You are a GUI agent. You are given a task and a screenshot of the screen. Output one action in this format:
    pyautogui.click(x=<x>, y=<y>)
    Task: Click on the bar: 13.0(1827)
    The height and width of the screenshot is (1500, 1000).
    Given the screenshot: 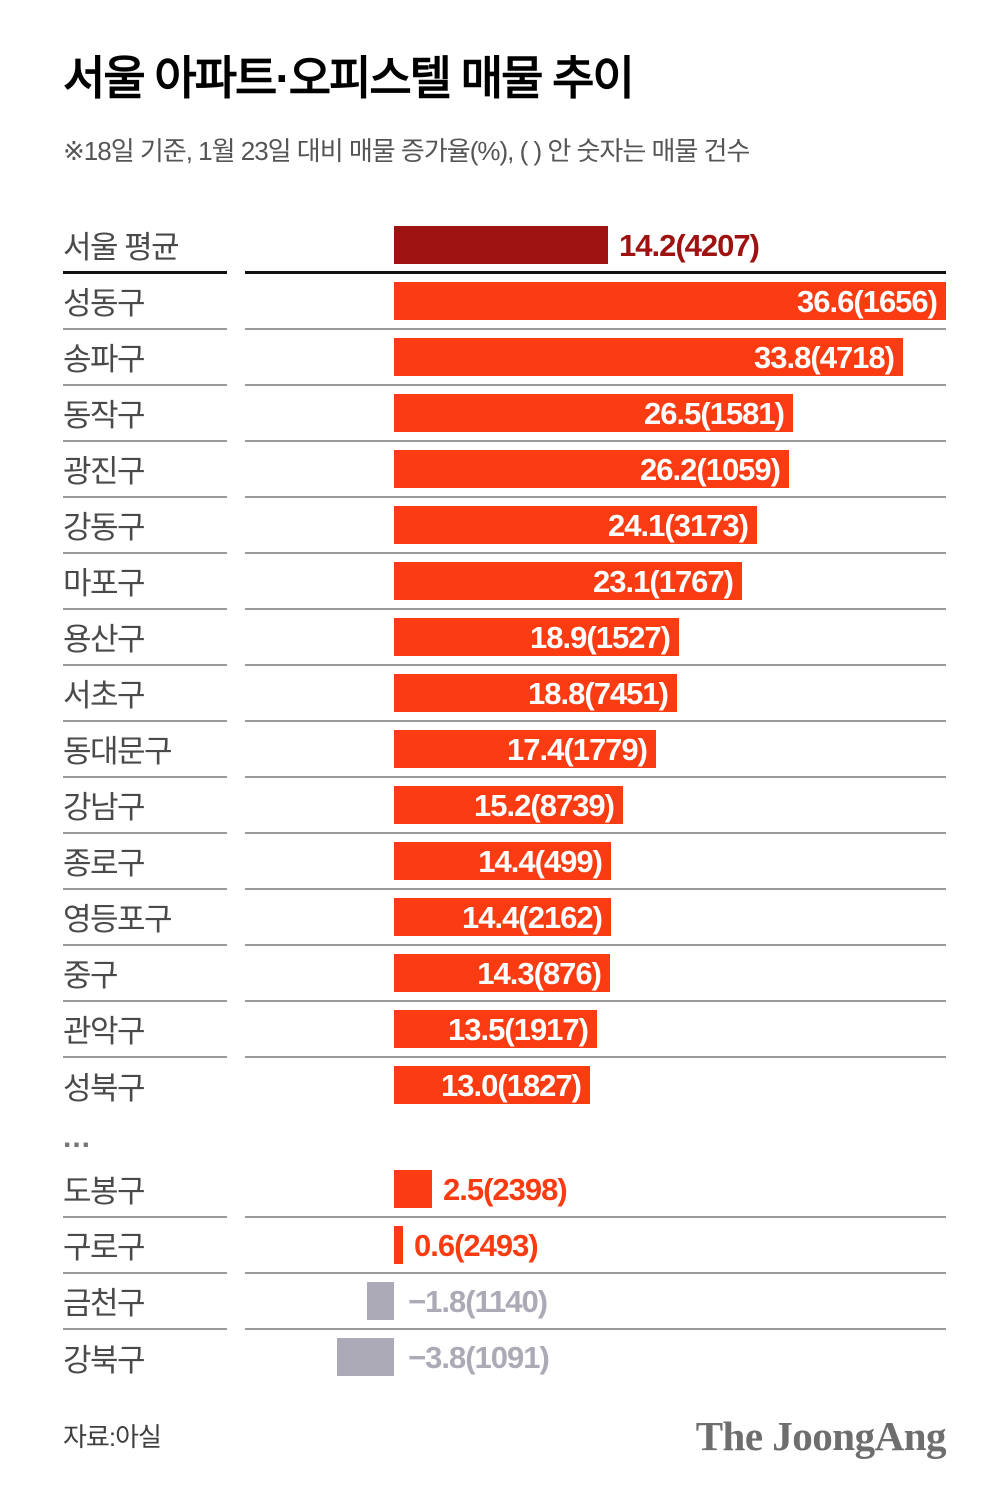 What is the action you would take?
    pyautogui.click(x=492, y=1084)
    